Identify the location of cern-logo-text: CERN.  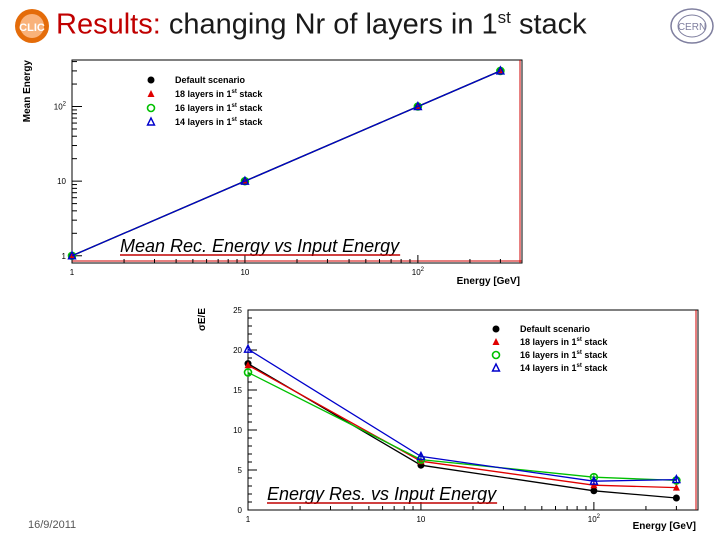
(692, 27).